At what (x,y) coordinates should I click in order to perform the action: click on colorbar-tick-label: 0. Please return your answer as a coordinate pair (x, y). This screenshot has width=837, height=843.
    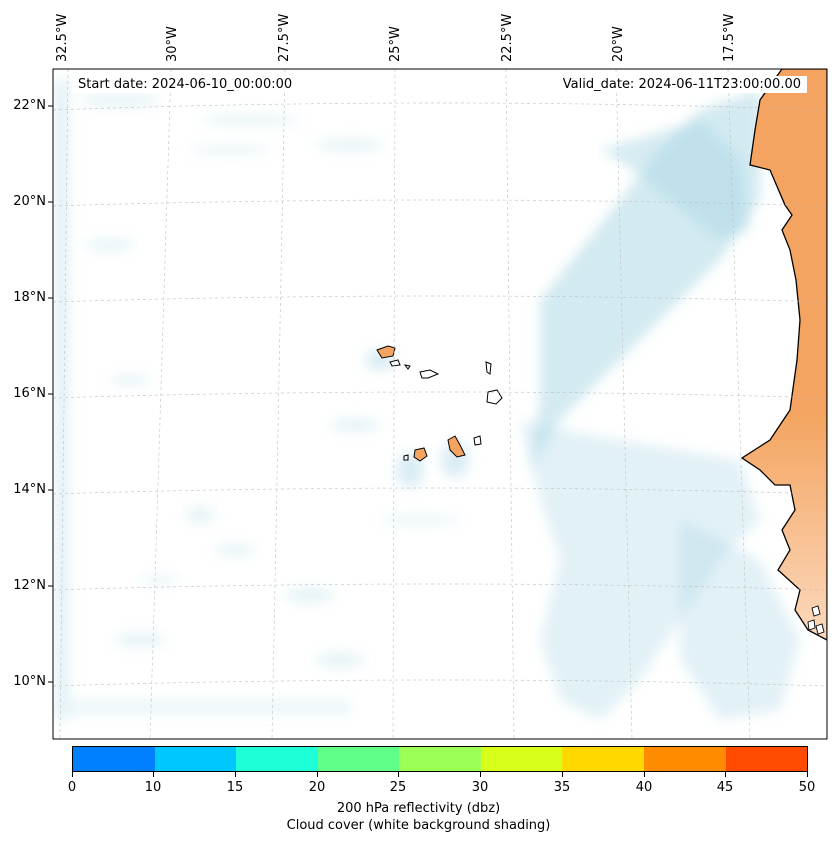
    Looking at the image, I should click on (72, 787).